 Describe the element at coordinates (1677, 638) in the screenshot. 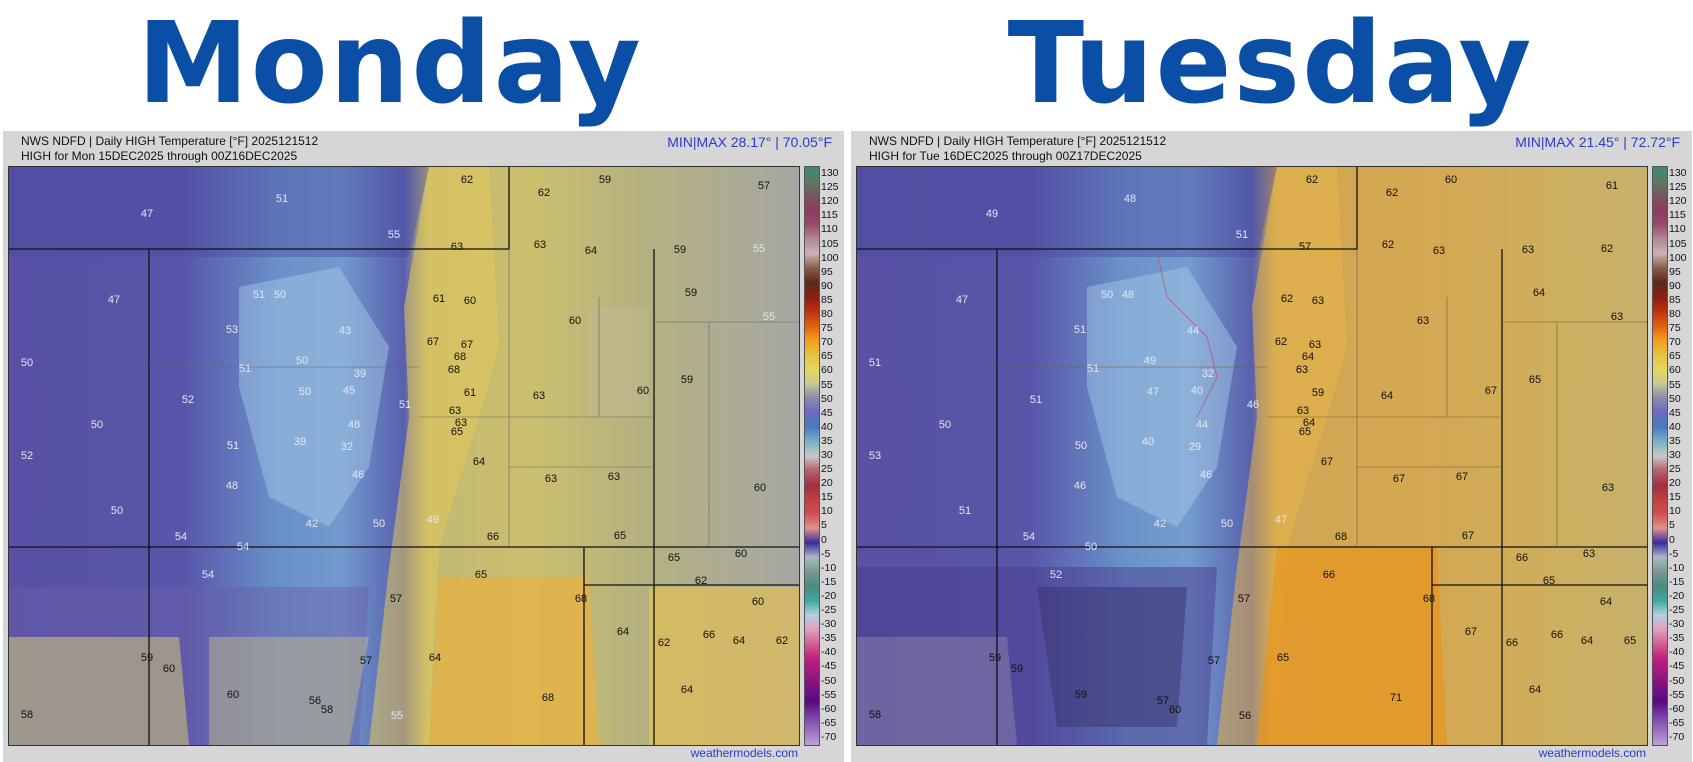

I see `colorbar-tick: -35` at that location.